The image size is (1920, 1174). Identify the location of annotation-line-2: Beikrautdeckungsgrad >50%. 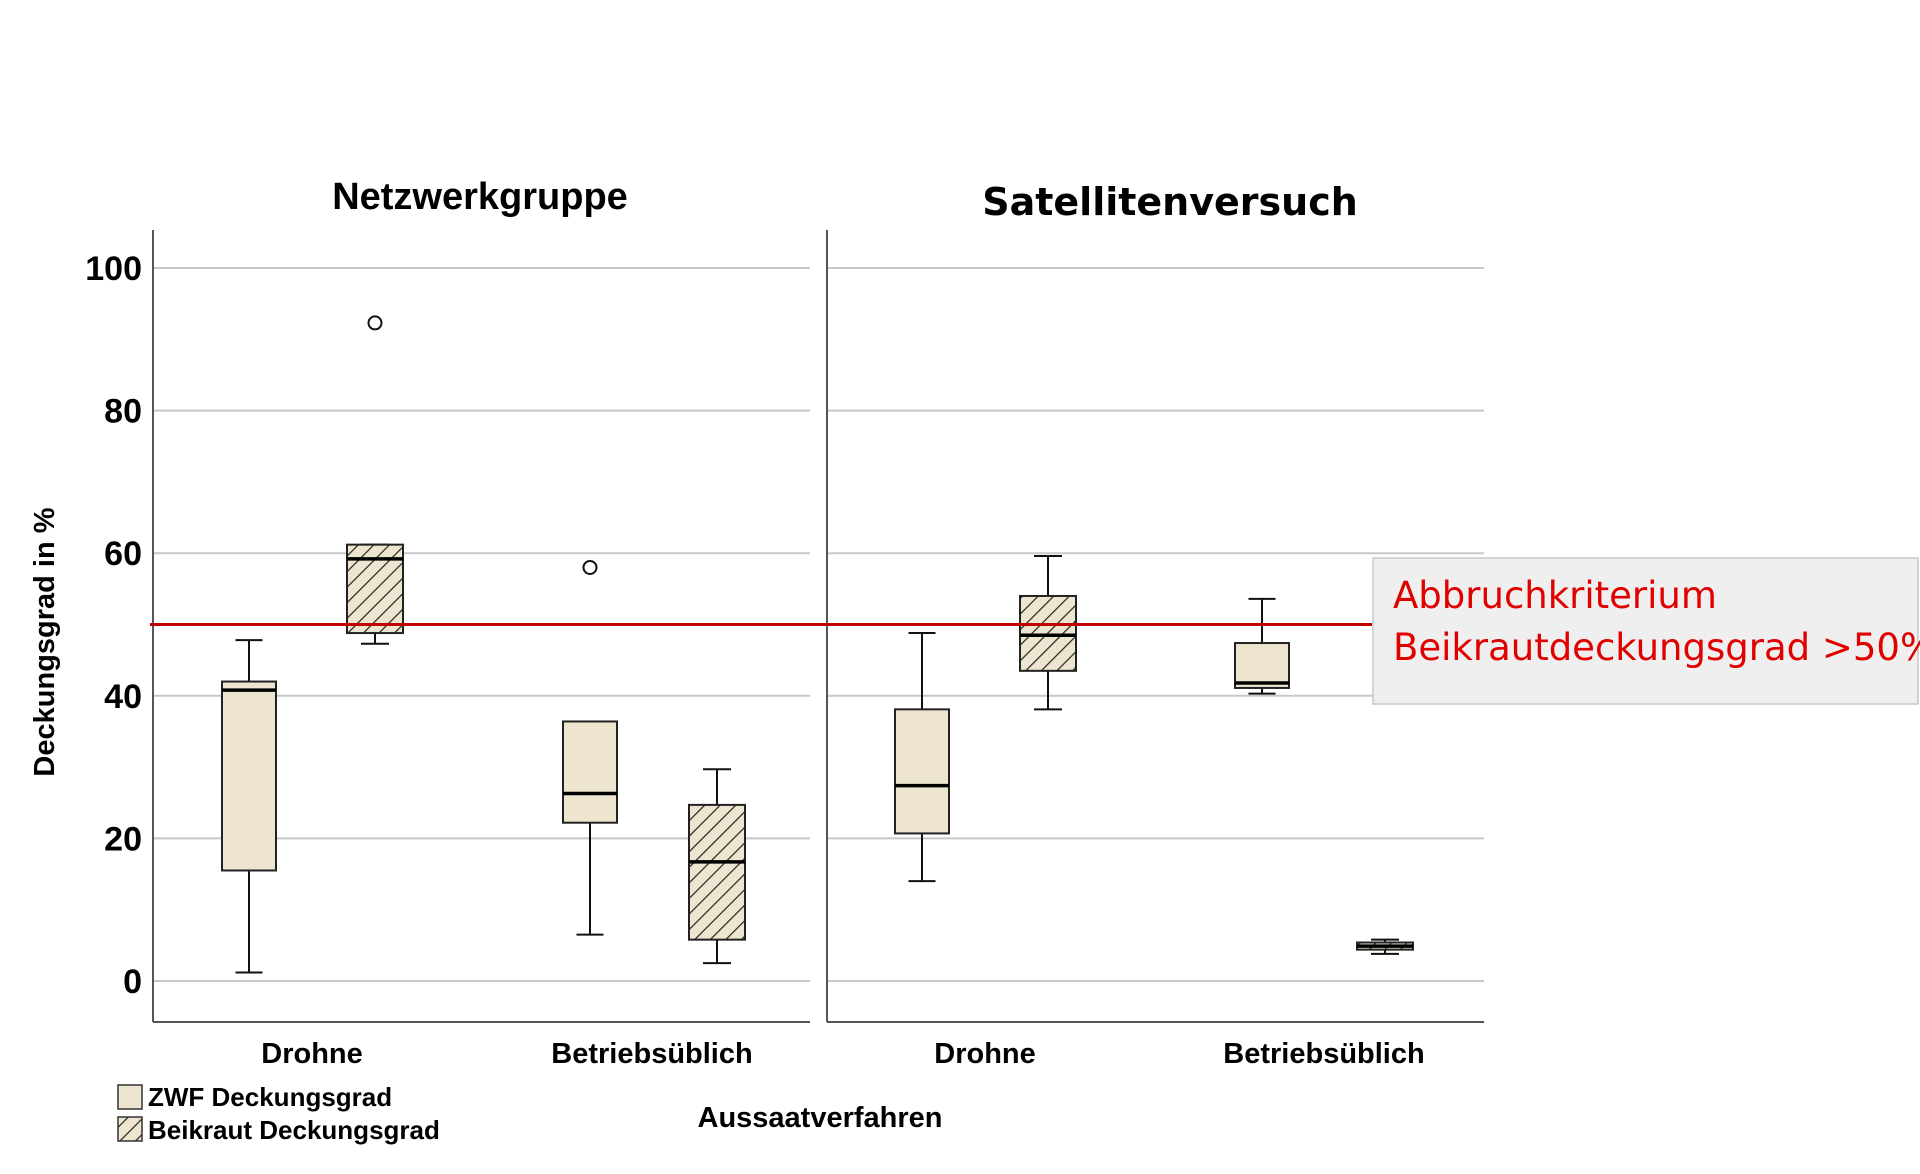
(1656, 647).